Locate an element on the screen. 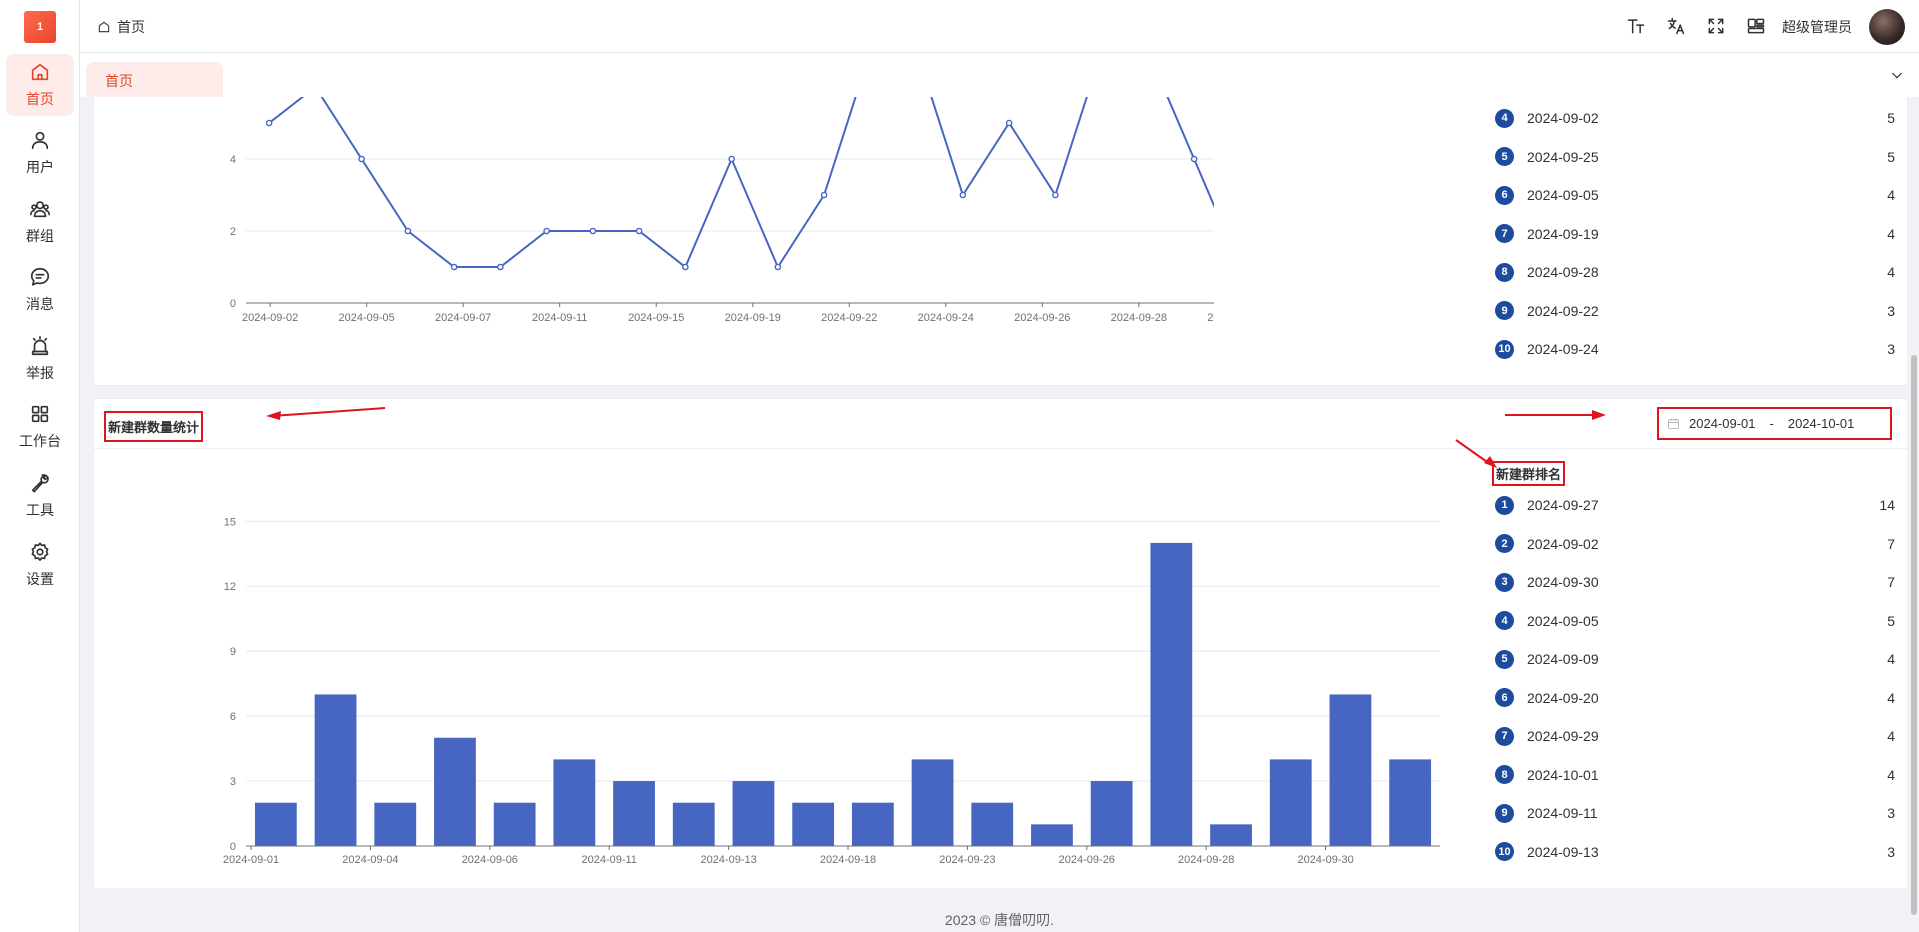  footer: 2023 © 唐僧叨叨. is located at coordinates (999, 920).